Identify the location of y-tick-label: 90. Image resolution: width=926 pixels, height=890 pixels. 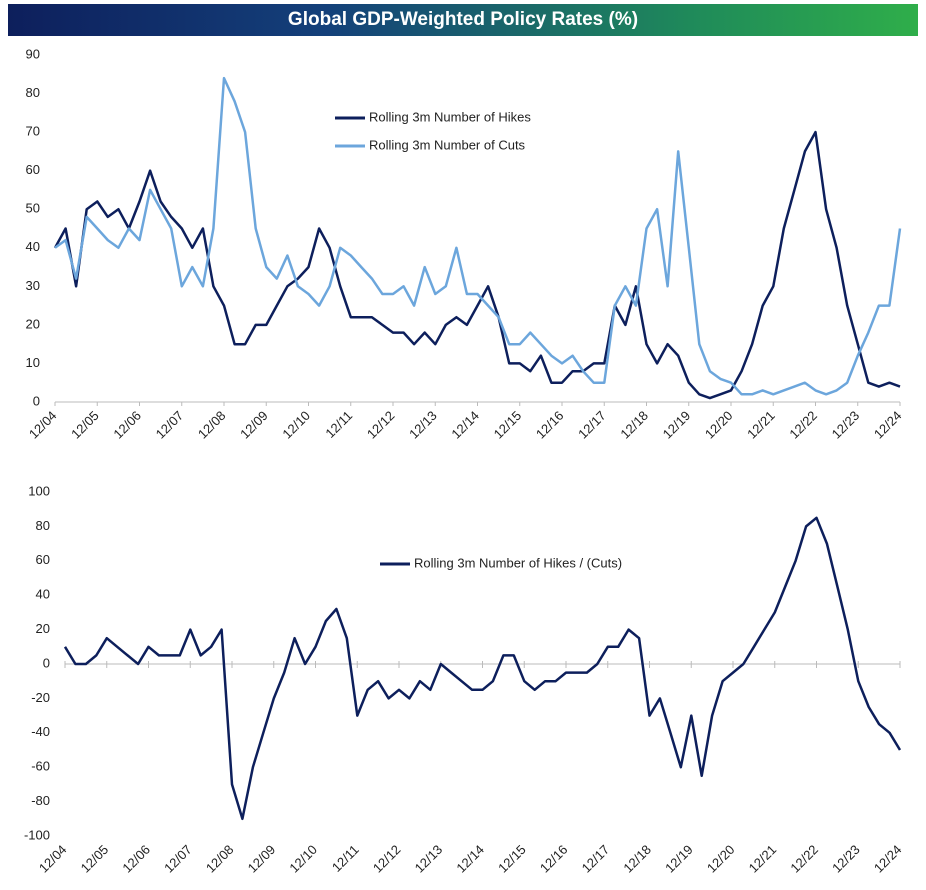
(33, 53).